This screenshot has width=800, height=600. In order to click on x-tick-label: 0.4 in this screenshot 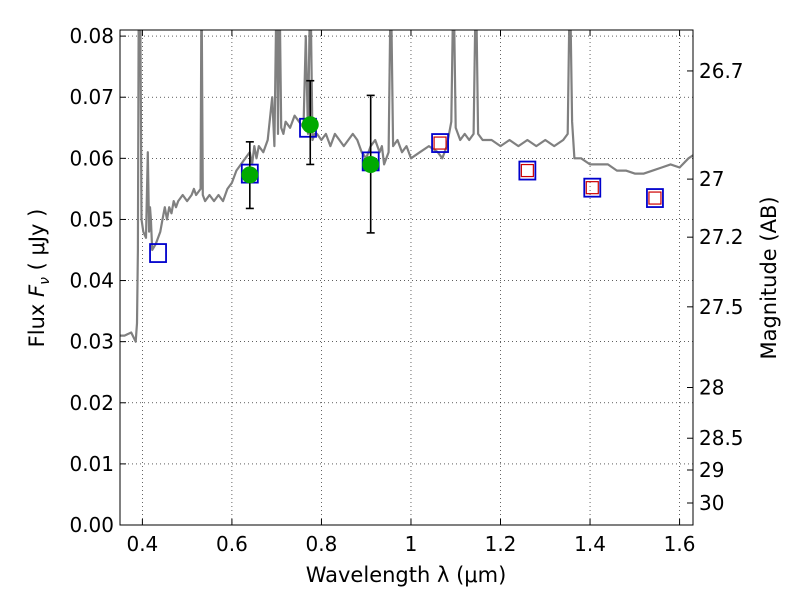, I will do `click(142, 544)`.